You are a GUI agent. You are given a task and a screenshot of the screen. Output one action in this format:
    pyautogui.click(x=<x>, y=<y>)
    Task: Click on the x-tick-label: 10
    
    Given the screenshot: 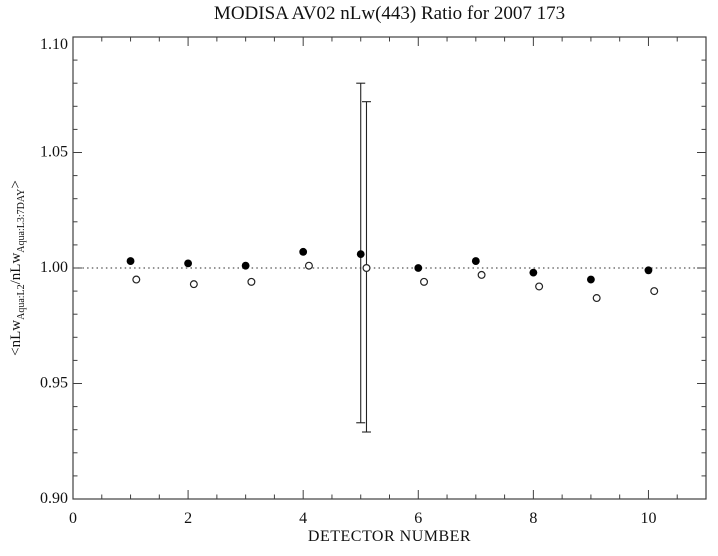 What is the action you would take?
    pyautogui.click(x=648, y=518)
    